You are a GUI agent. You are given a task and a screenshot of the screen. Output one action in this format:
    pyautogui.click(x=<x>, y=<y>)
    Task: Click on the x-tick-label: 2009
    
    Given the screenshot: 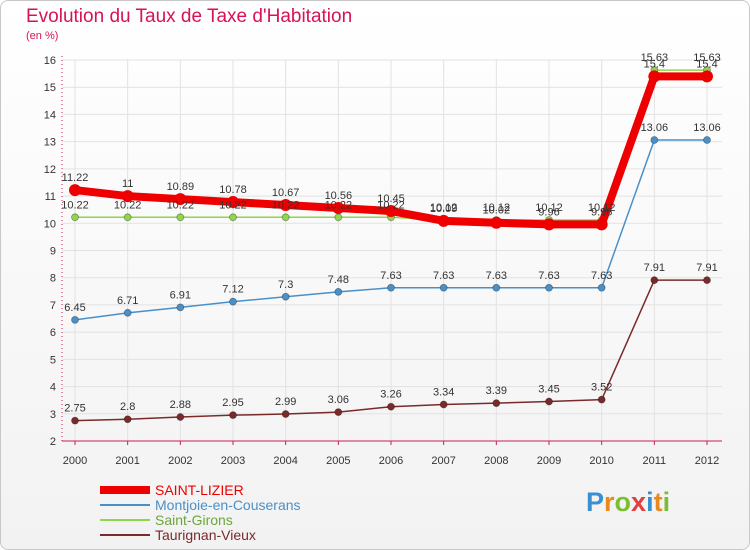 What is the action you would take?
    pyautogui.click(x=549, y=461)
    